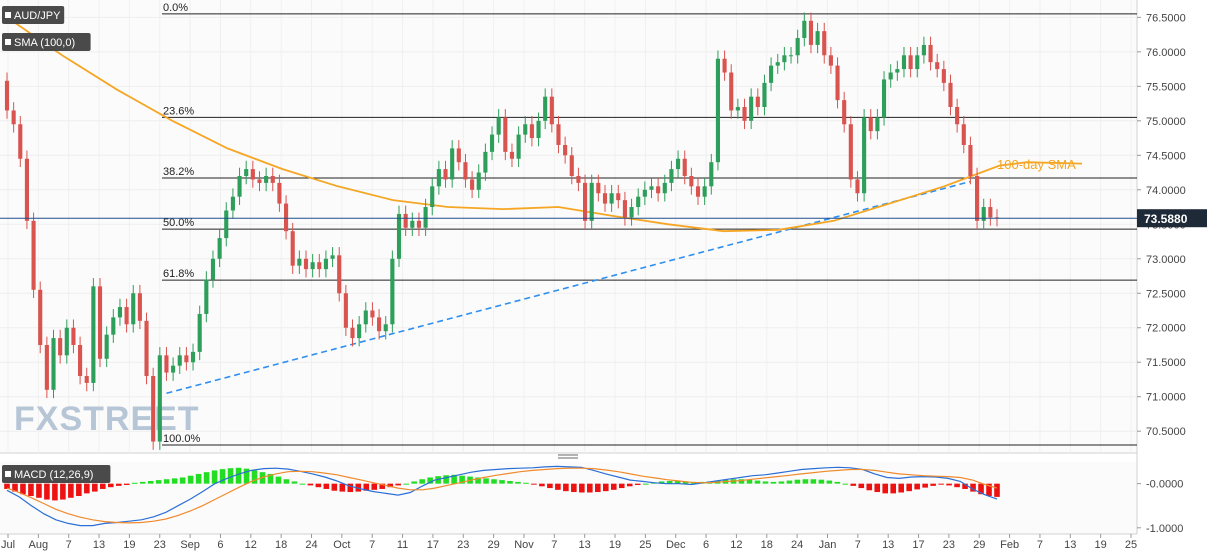 This screenshot has height=560, width=1207. Describe the element at coordinates (1101, 545) in the screenshot. I see `time-tick-label: 19` at that location.